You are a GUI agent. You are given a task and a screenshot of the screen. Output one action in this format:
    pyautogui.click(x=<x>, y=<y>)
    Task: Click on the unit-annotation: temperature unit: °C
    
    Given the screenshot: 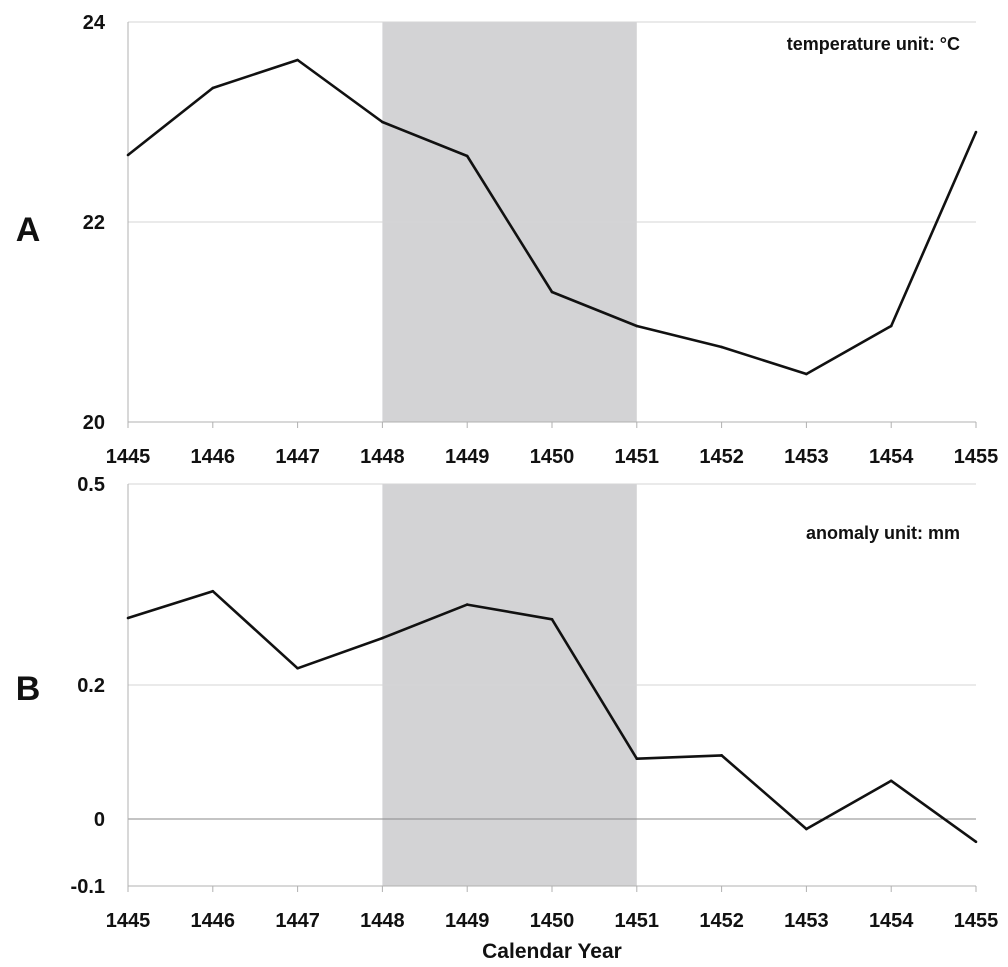 What is the action you would take?
    pyautogui.click(x=873, y=44)
    